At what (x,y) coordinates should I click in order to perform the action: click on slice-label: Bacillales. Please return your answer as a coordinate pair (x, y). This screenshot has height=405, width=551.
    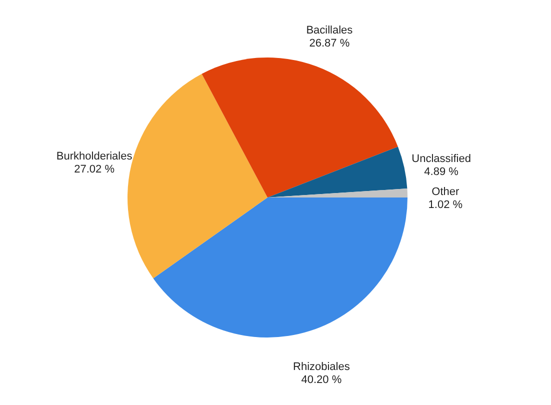
    Looking at the image, I should click on (330, 30).